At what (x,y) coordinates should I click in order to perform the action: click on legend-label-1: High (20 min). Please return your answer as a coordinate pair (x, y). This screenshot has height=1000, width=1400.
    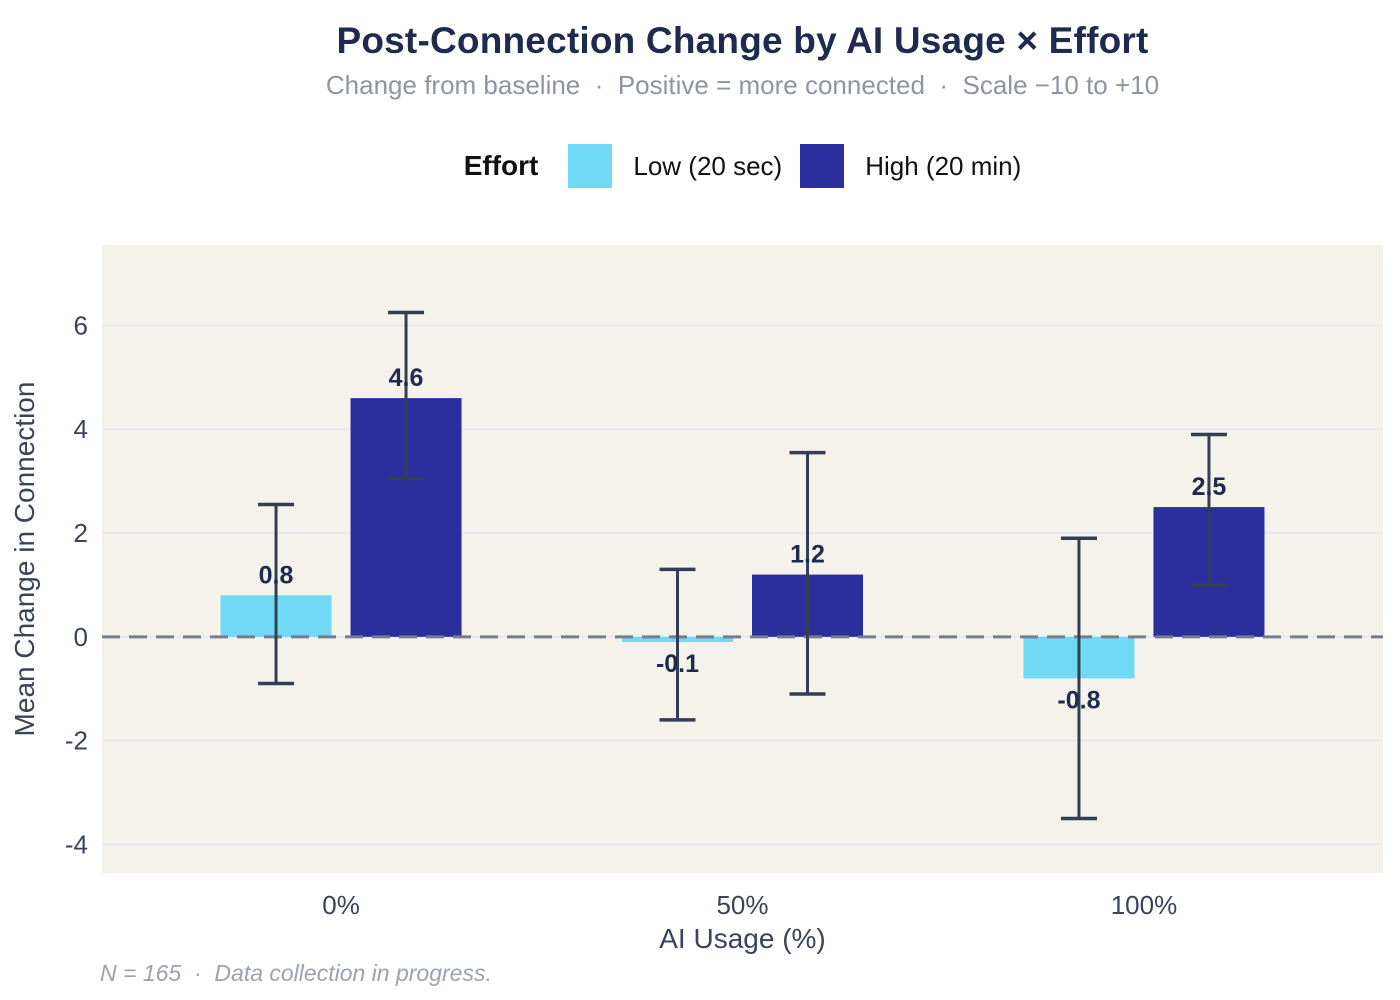
    Looking at the image, I should click on (943, 165).